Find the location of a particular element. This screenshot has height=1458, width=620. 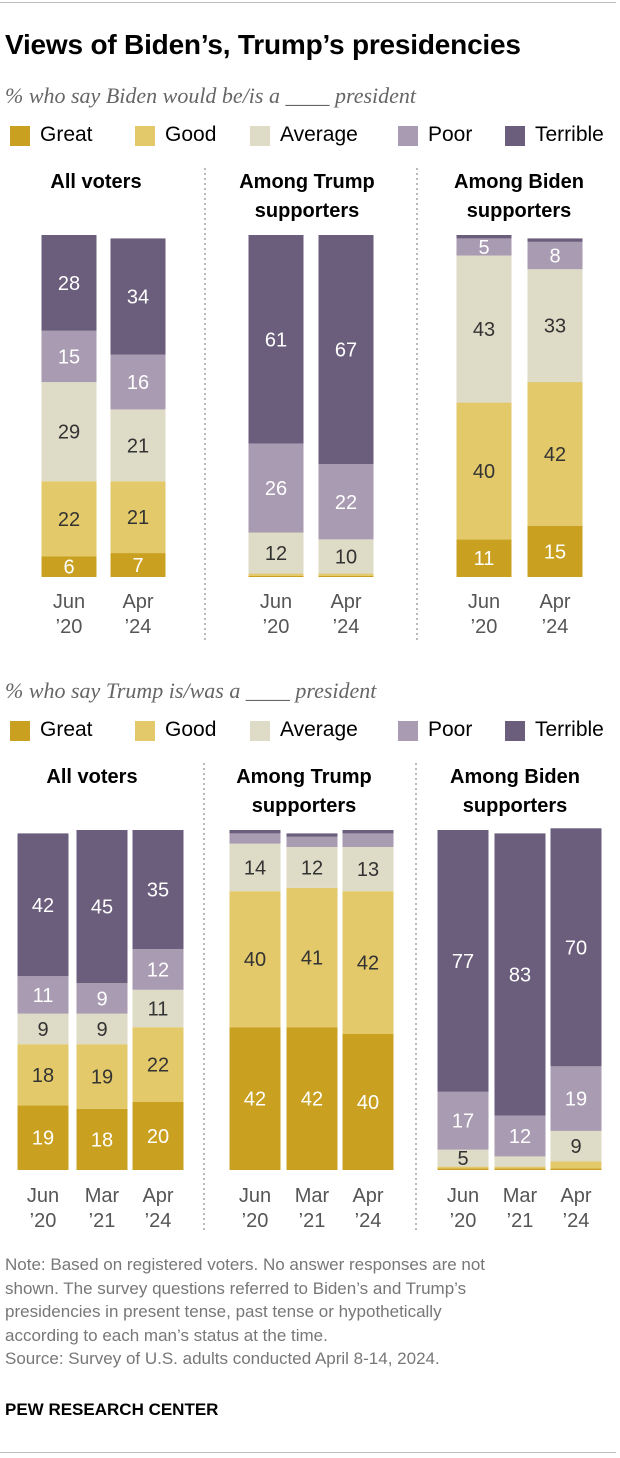

bar-jun-20: 42 40 14 is located at coordinates (255, 1000).